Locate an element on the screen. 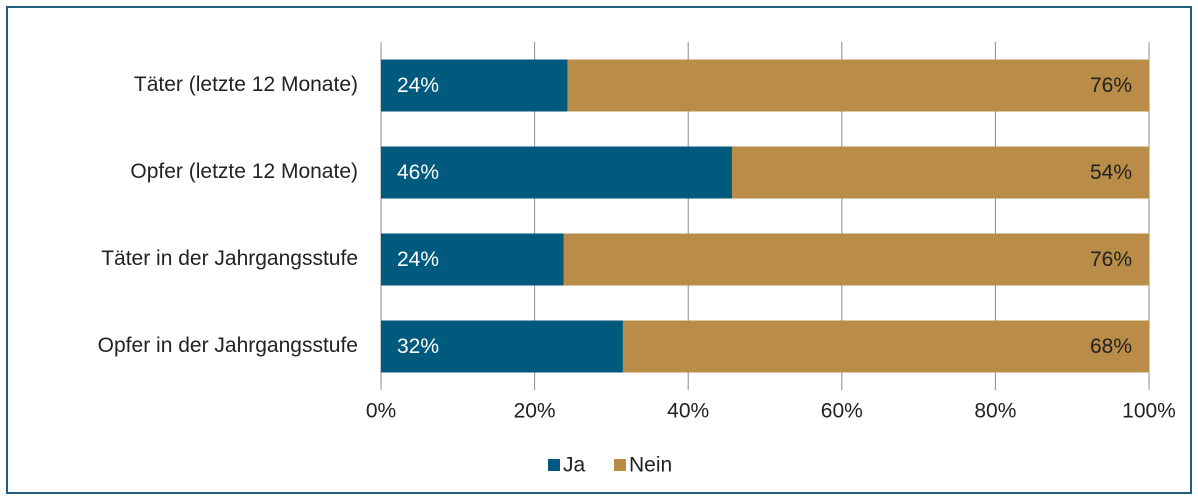 The image size is (1198, 502). y-tick-label: Opfer (letzte 12 Monate) is located at coordinates (244, 171).